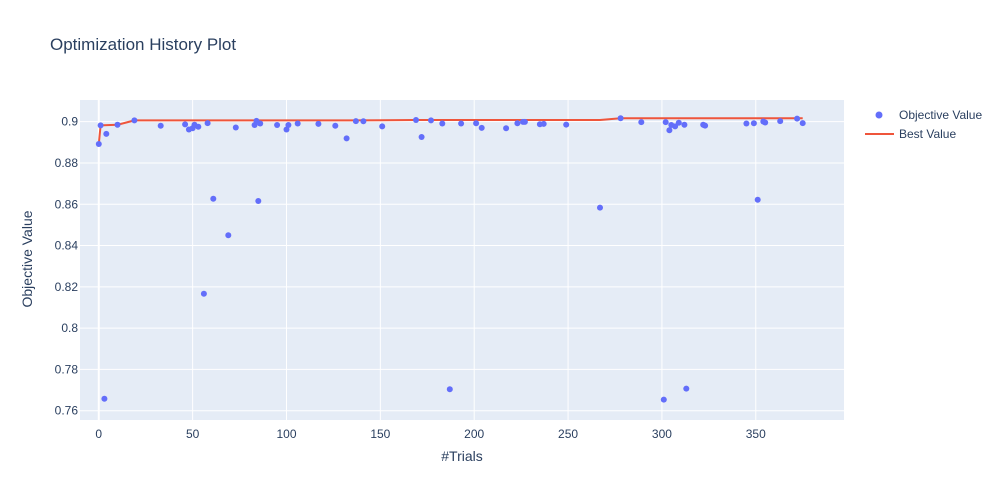 This screenshot has height=500, width=1000. Describe the element at coordinates (923, 124) in the screenshot. I see `legend: Objective Value Best Value` at that location.